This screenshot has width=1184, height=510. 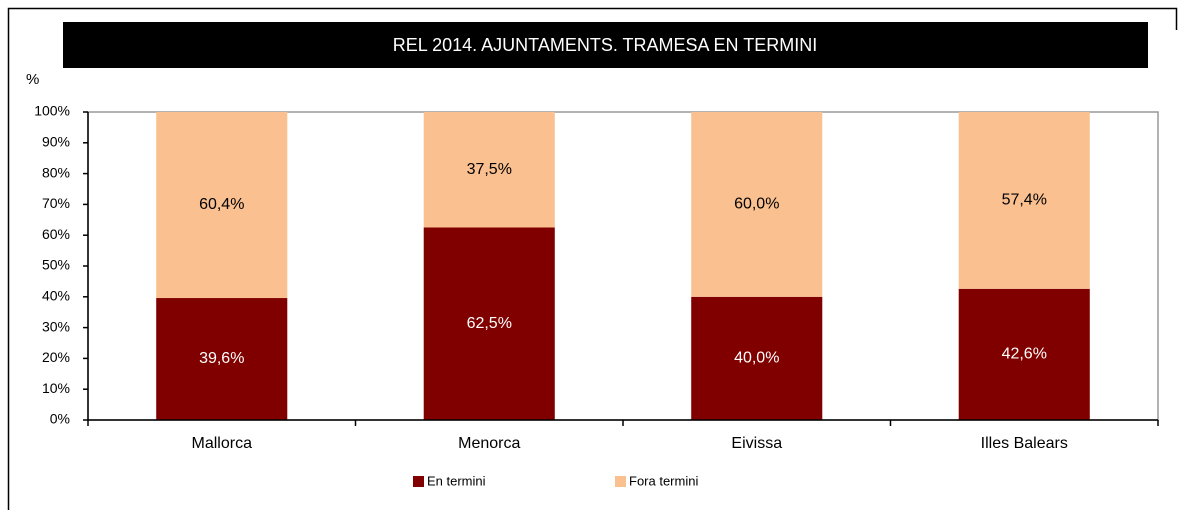 I want to click on y-tick-label: 50%, so click(x=56, y=265).